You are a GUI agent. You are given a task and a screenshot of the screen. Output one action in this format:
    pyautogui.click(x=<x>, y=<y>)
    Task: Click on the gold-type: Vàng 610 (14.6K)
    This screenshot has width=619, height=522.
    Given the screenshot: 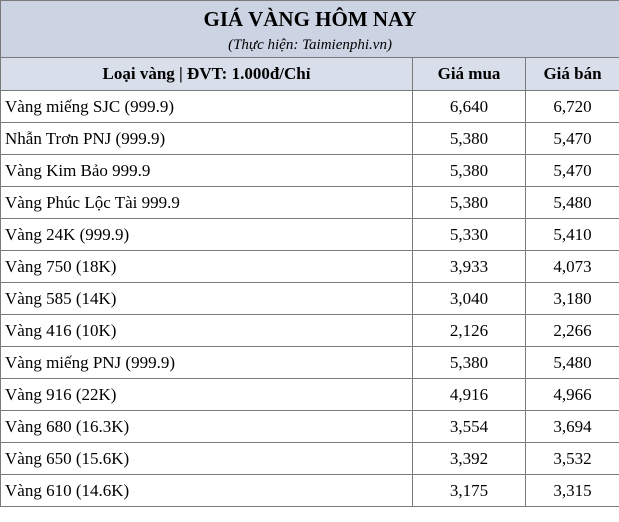 What is the action you would take?
    pyautogui.click(x=206, y=490)
    